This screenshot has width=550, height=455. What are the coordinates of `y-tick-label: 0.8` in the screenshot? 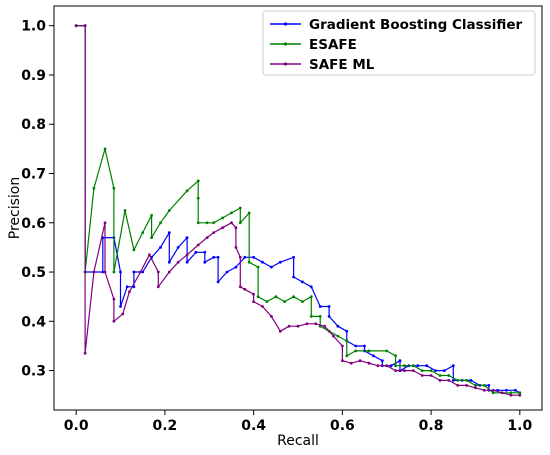 It's located at (33, 125).